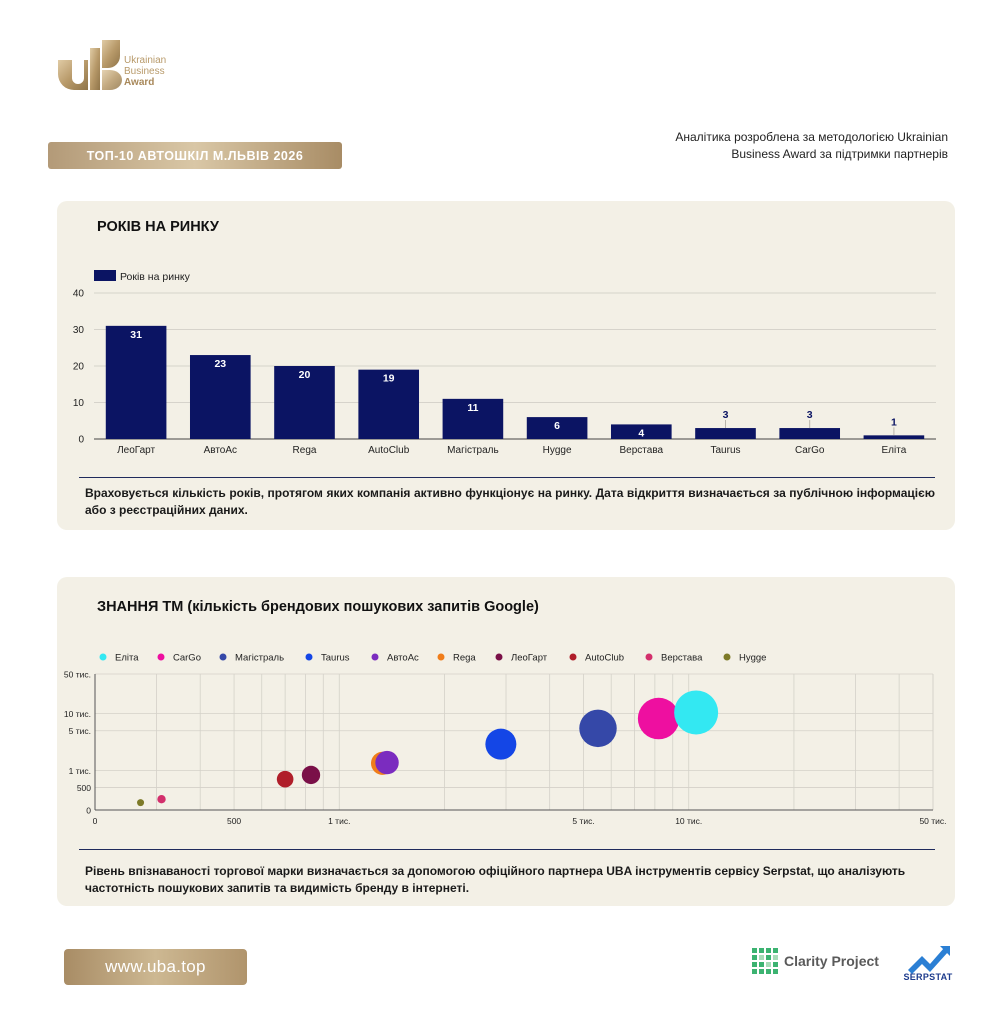 The width and height of the screenshot is (1004, 1024). Describe the element at coordinates (529, 658) in the screenshot. I see `legend-label: ЛеоГарт` at that location.